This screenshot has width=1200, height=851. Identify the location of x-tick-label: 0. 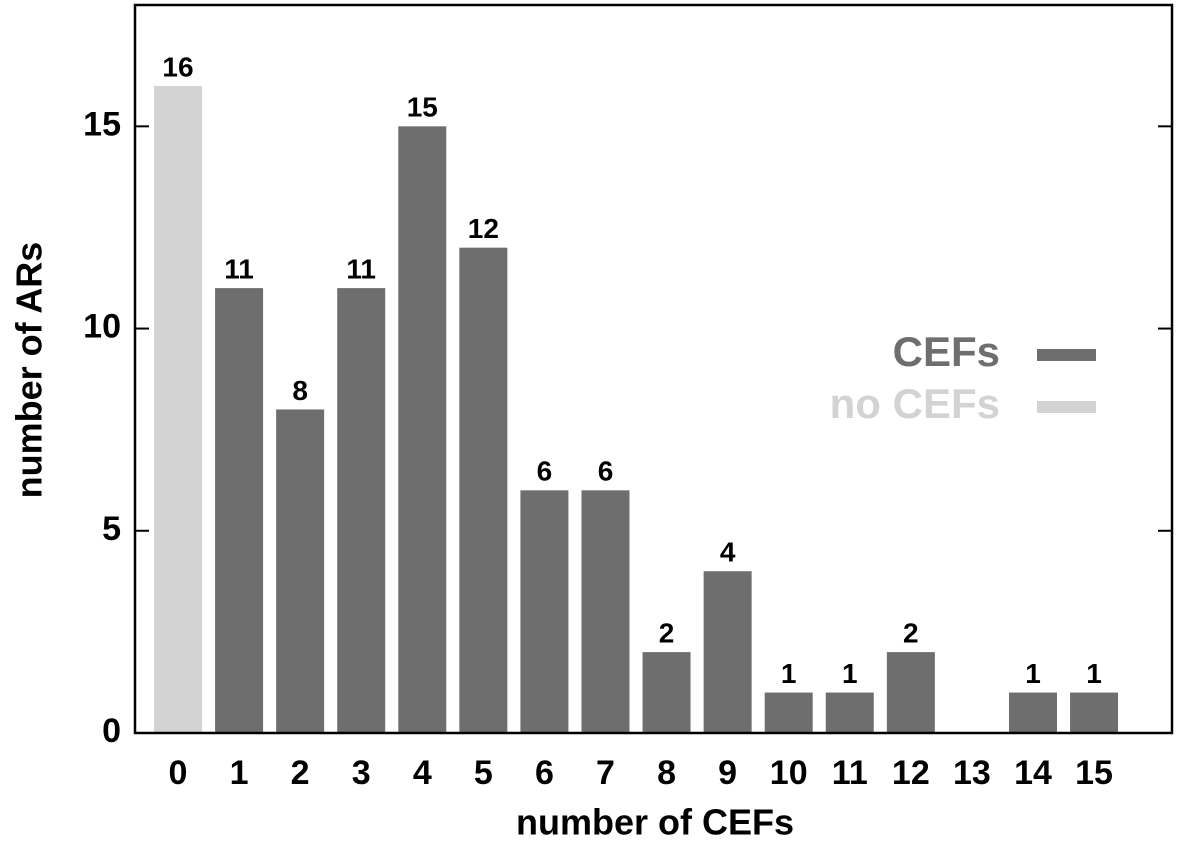
(178, 773).